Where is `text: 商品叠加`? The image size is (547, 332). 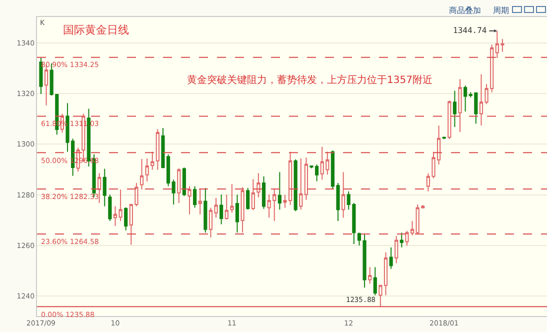 text: 商品叠加 is located at coordinates (465, 10).